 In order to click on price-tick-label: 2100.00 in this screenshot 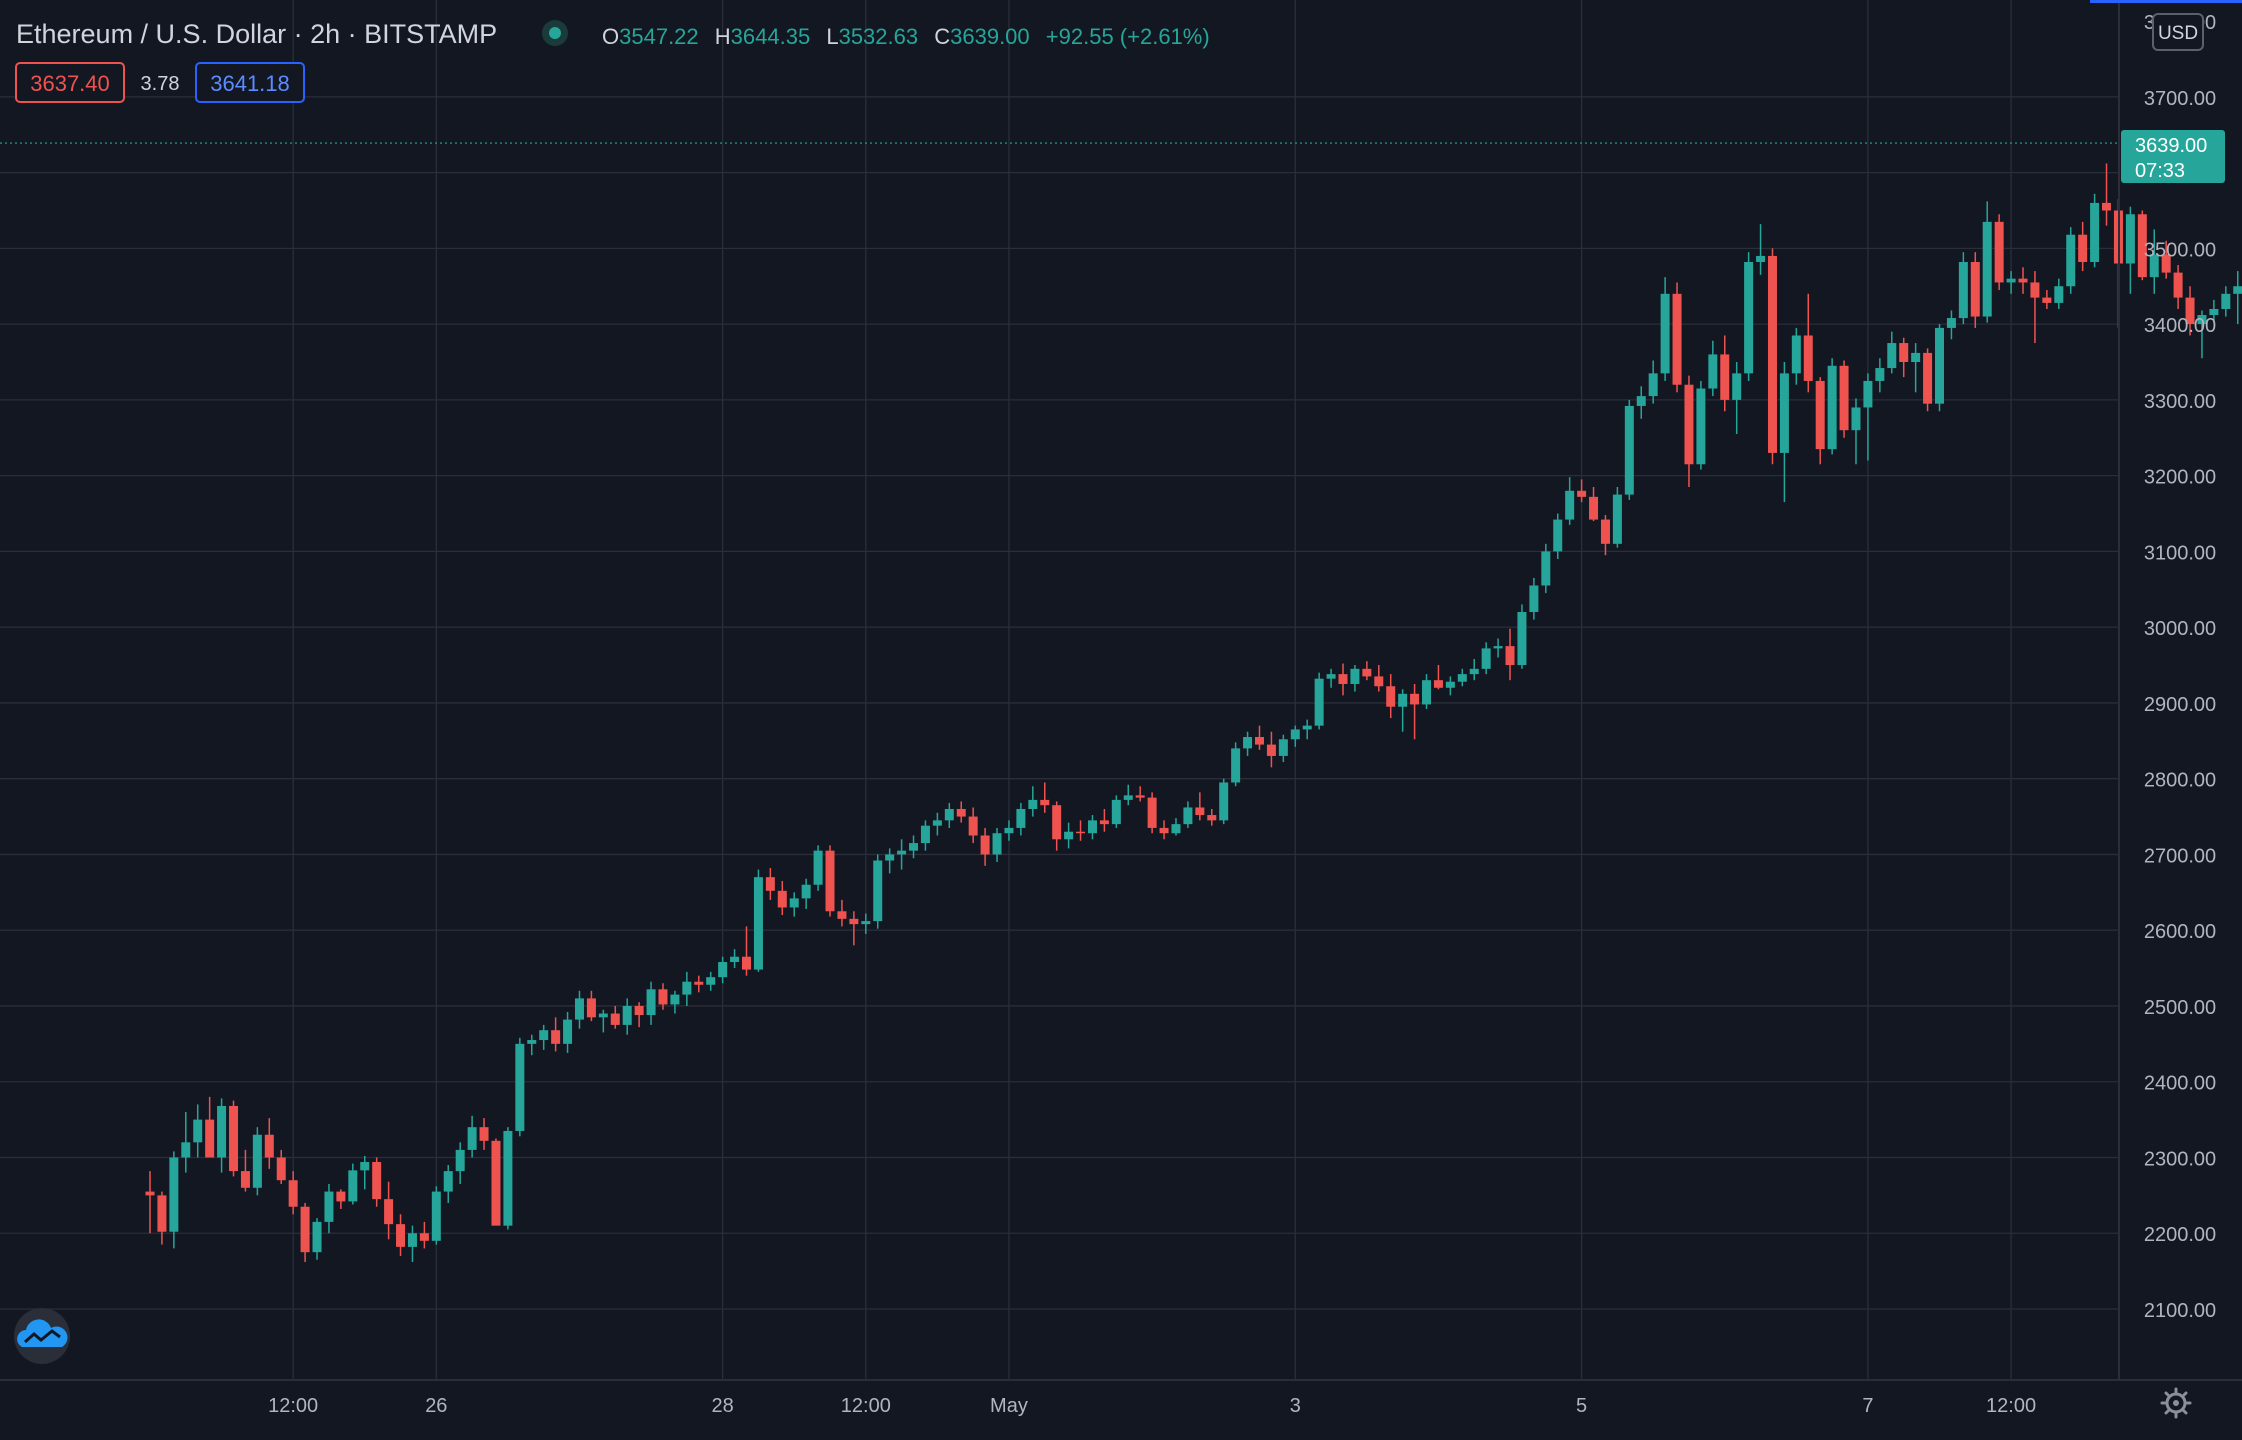, I will do `click(2180, 1311)`.